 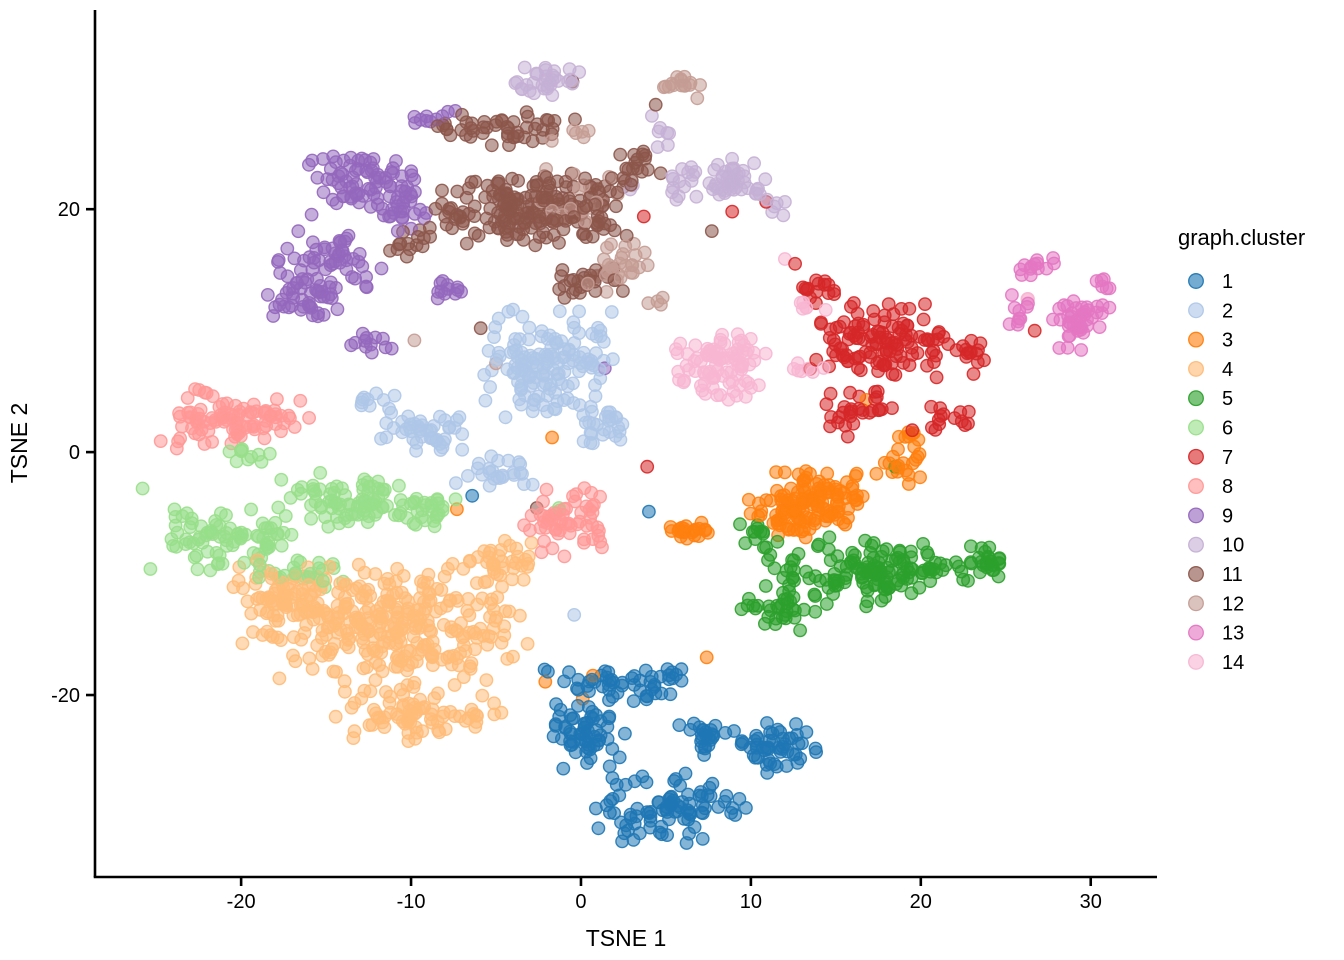 I want to click on legend-item-label: 14, so click(x=1233, y=663).